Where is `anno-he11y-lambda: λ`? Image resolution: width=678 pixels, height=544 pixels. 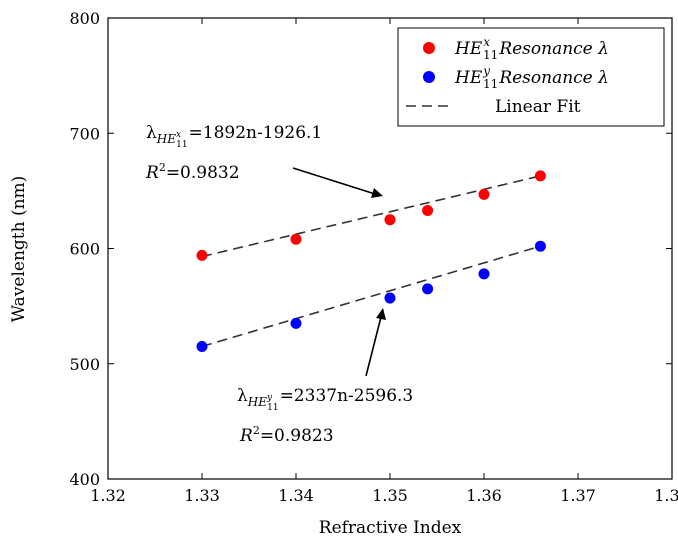 anno-he11y-lambda: λ is located at coordinates (242, 396).